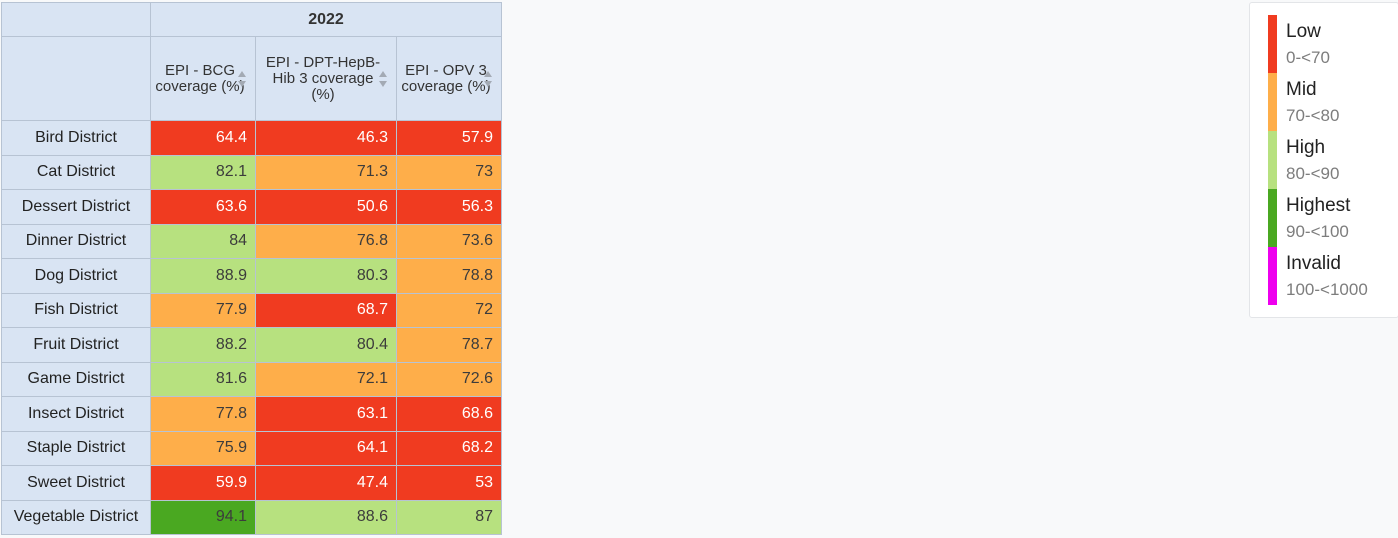 The width and height of the screenshot is (1398, 538). Describe the element at coordinates (326, 414) in the screenshot. I see `value-cell: 63.1` at that location.